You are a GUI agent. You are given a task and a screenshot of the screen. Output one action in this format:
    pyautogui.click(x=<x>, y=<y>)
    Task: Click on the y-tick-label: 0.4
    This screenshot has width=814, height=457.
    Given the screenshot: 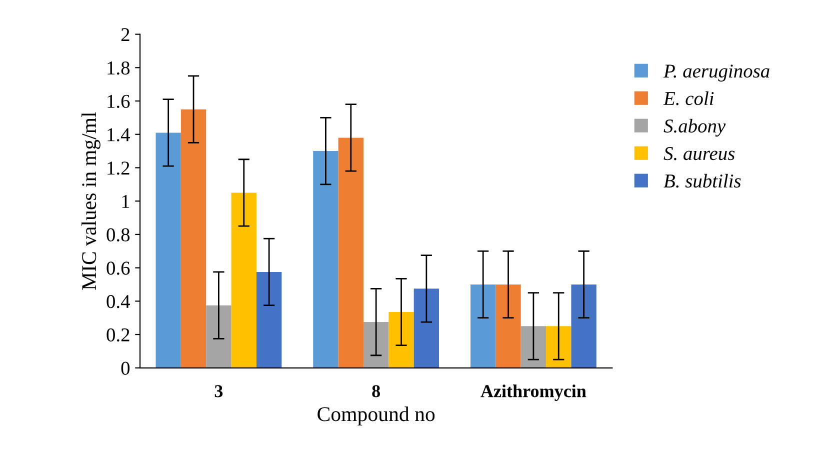 What is the action you would take?
    pyautogui.click(x=118, y=301)
    